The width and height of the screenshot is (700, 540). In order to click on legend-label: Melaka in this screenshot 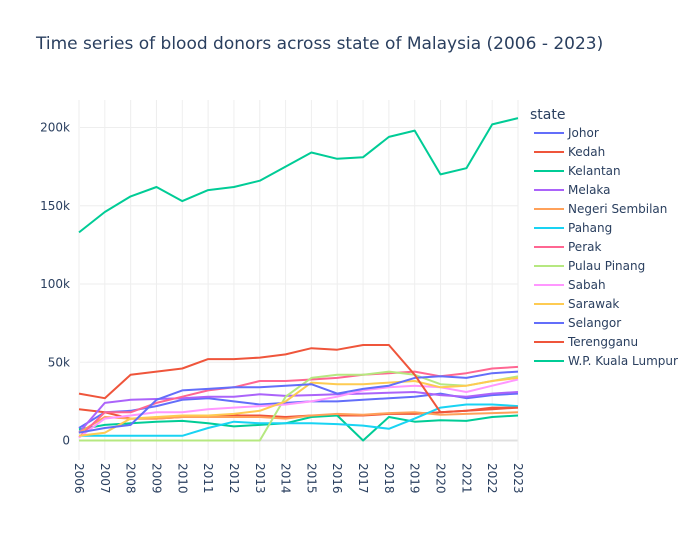, I will do `click(589, 190)`.